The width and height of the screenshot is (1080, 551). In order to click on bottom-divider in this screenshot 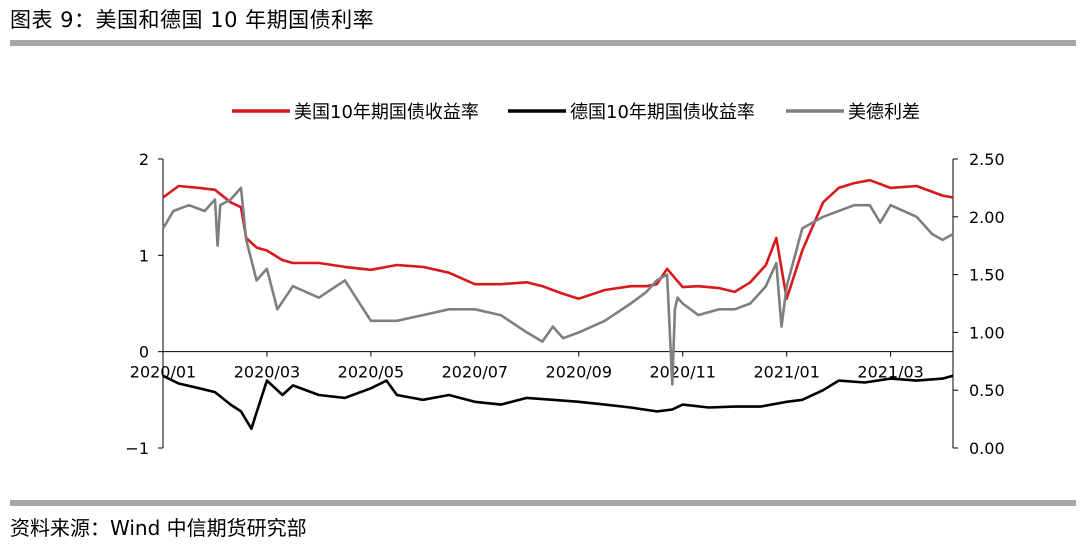, I will do `click(543, 503)`.